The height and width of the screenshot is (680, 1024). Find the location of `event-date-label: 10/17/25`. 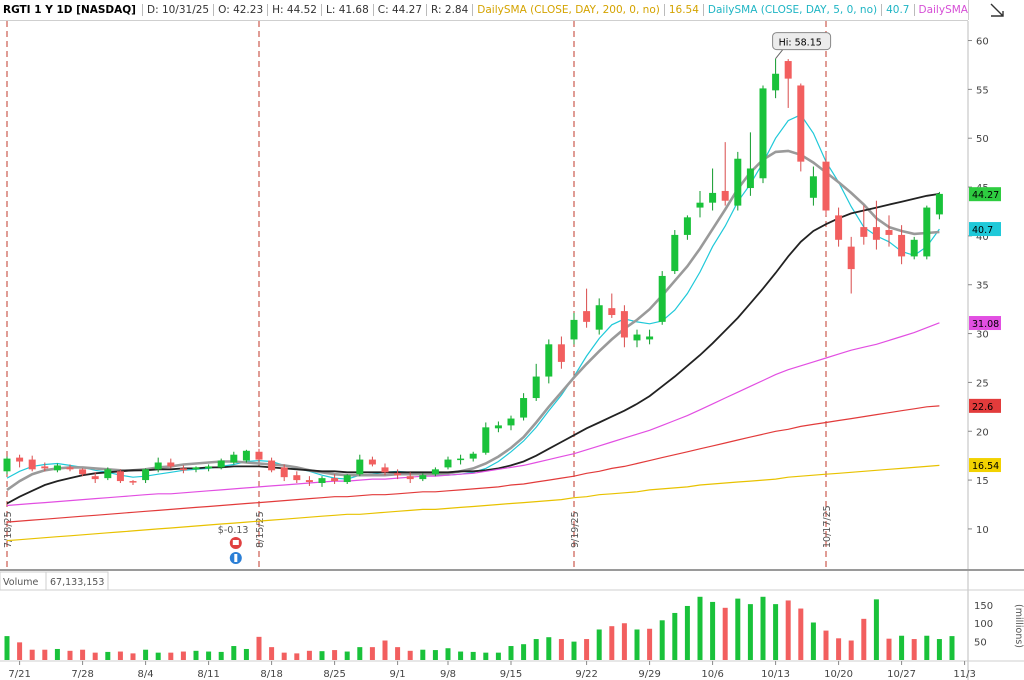

event-date-label: 10/17/25 is located at coordinates (827, 526).